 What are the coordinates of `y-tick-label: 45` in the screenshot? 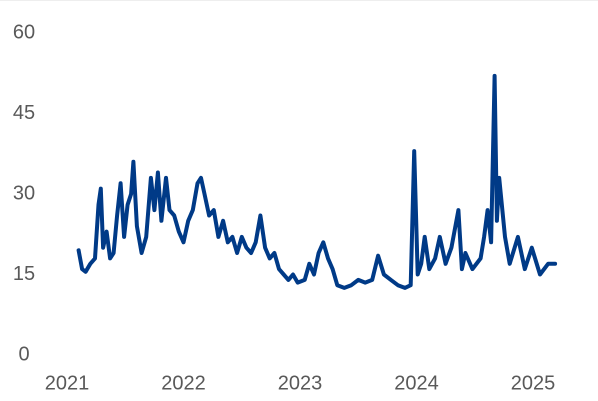 It's located at (24, 113).